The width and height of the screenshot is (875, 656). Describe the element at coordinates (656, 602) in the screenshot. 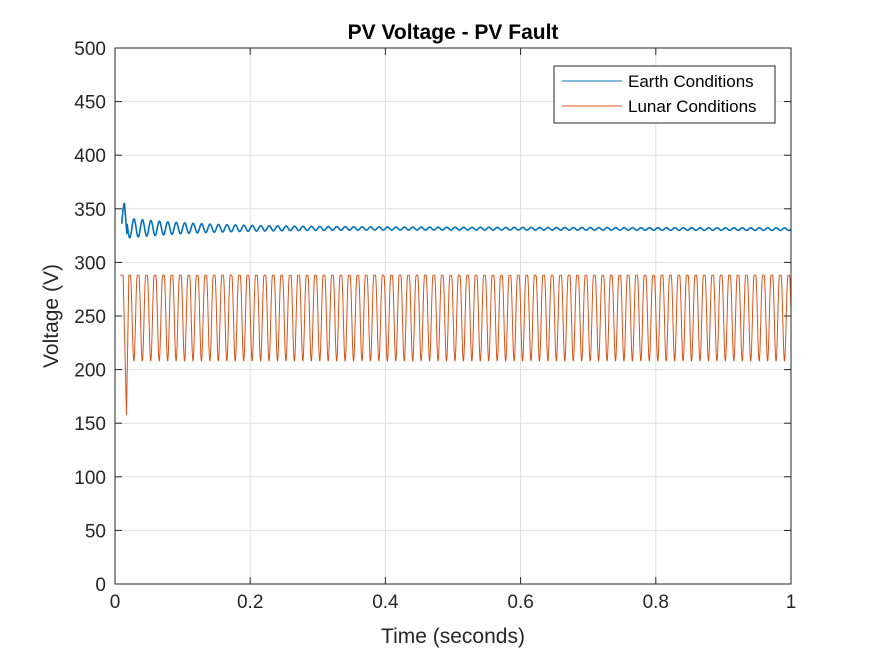

I see `x-tick-label: 0.8` at that location.